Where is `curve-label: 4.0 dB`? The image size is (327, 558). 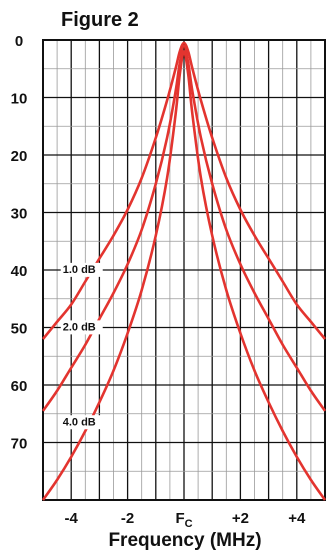 curve-label: 4.0 dB is located at coordinates (79, 422).